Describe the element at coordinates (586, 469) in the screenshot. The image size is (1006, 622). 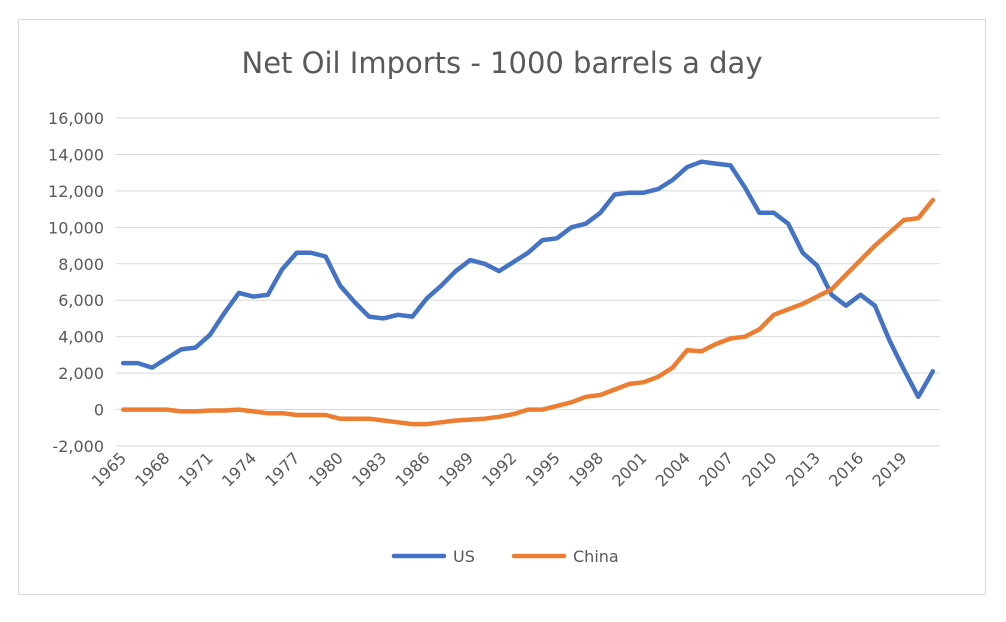
I see `x-tick-label: 1998` at that location.